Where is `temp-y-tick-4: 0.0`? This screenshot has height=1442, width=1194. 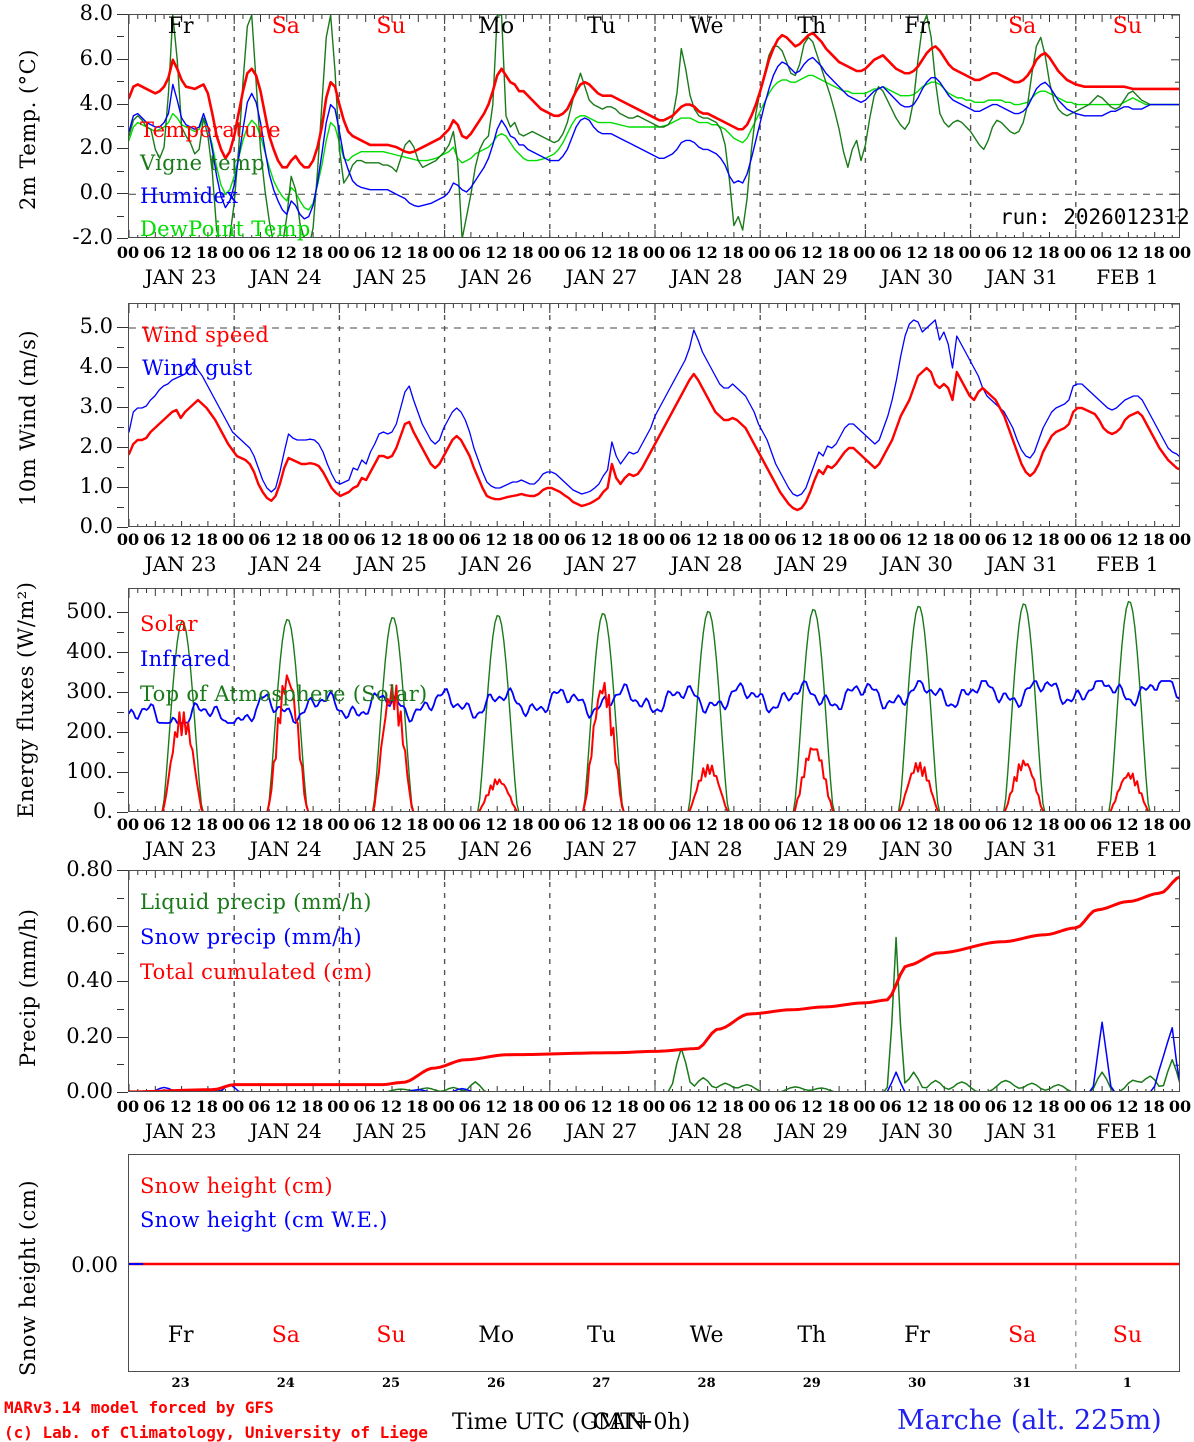 temp-y-tick-4: 0.0 is located at coordinates (96, 192).